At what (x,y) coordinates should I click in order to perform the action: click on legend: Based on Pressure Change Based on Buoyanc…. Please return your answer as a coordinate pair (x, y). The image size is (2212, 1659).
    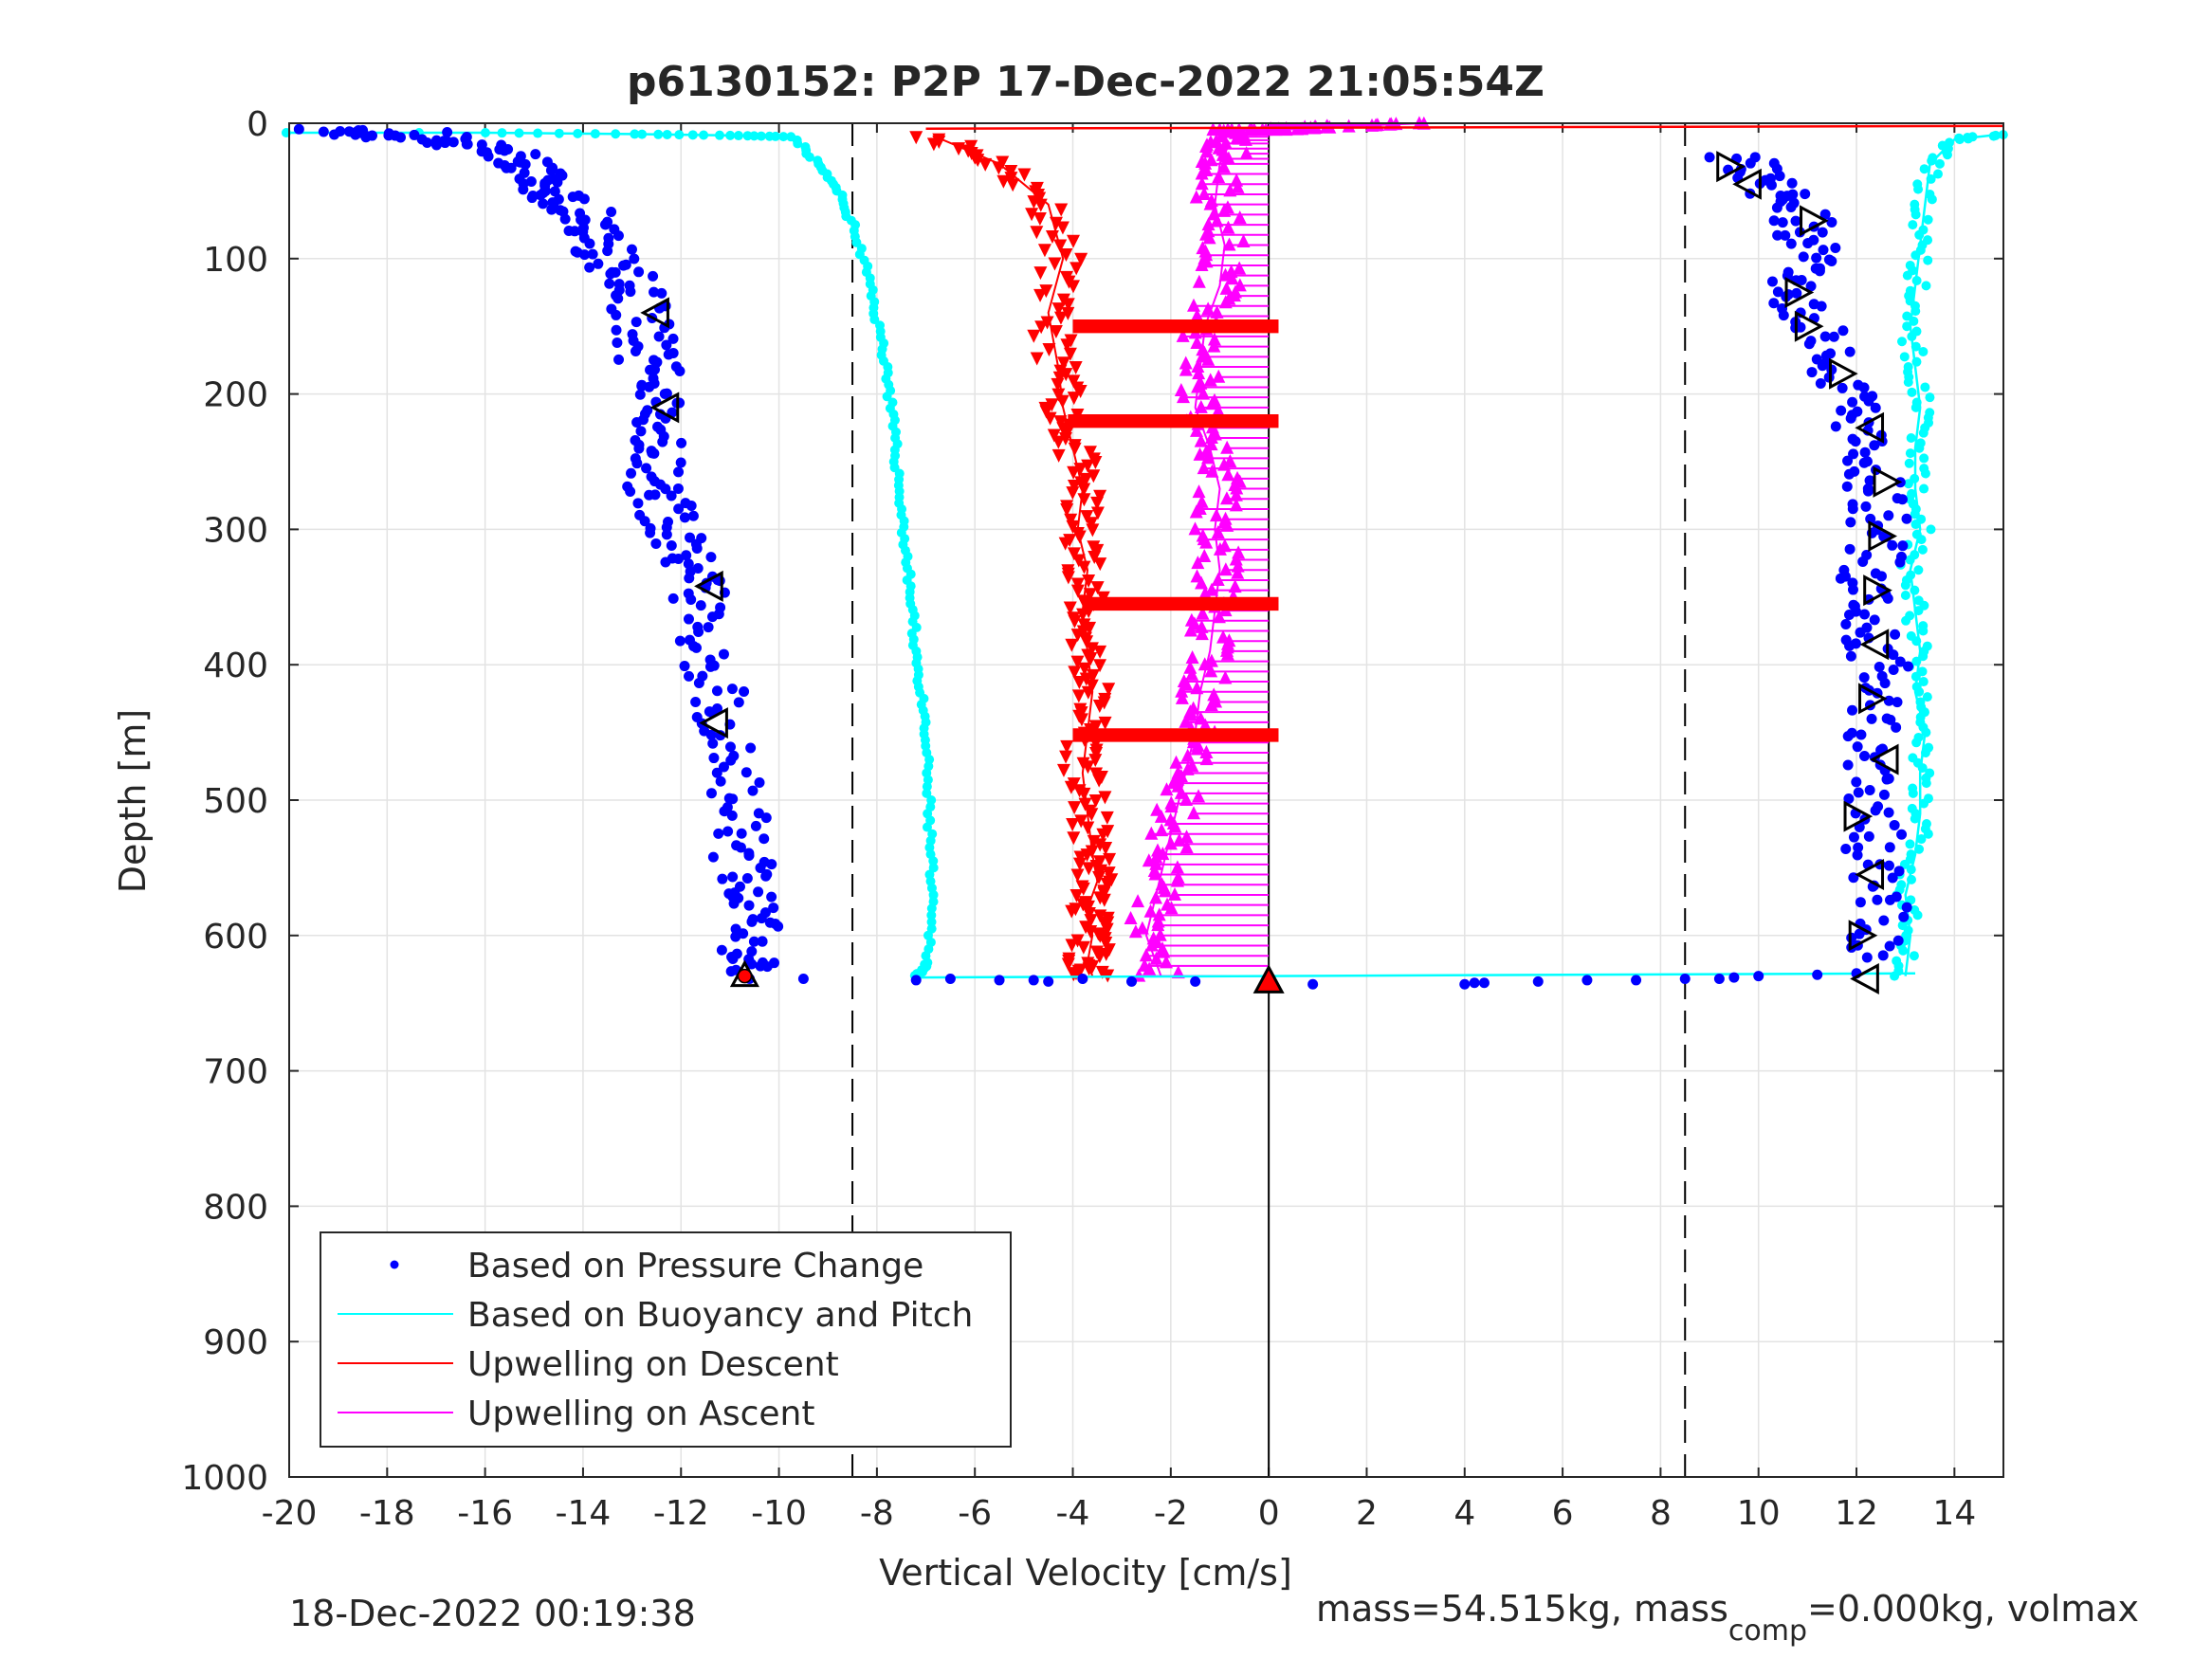
    Looking at the image, I should click on (666, 1339).